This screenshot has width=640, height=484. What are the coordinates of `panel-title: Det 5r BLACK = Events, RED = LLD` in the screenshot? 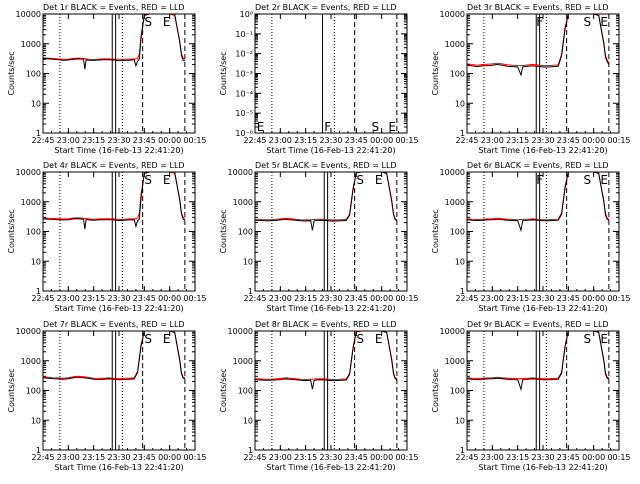 It's located at (326, 165).